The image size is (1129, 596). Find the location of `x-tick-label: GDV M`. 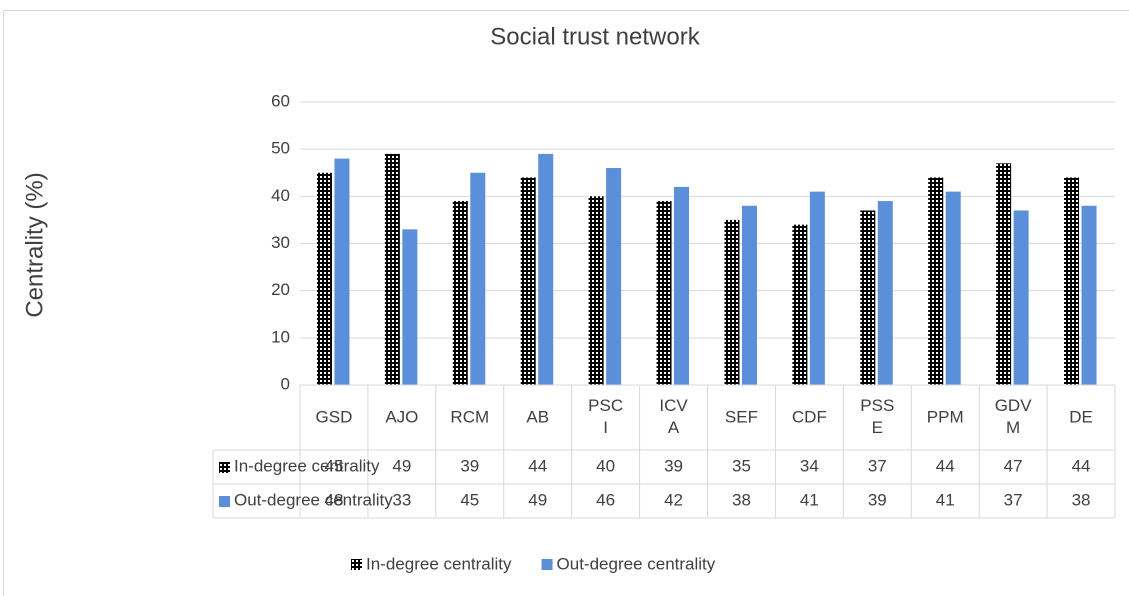

x-tick-label: GDV M is located at coordinates (1014, 416).